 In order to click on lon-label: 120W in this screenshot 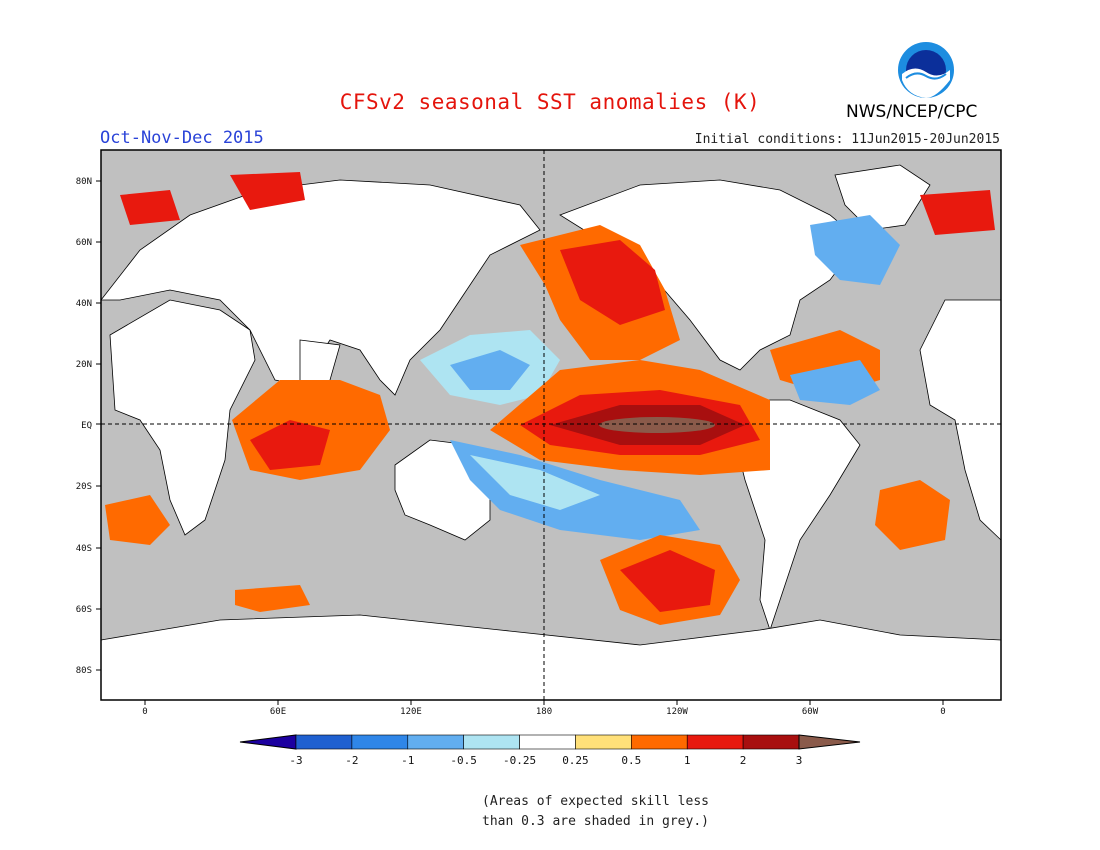, I will do `click(677, 712)`.